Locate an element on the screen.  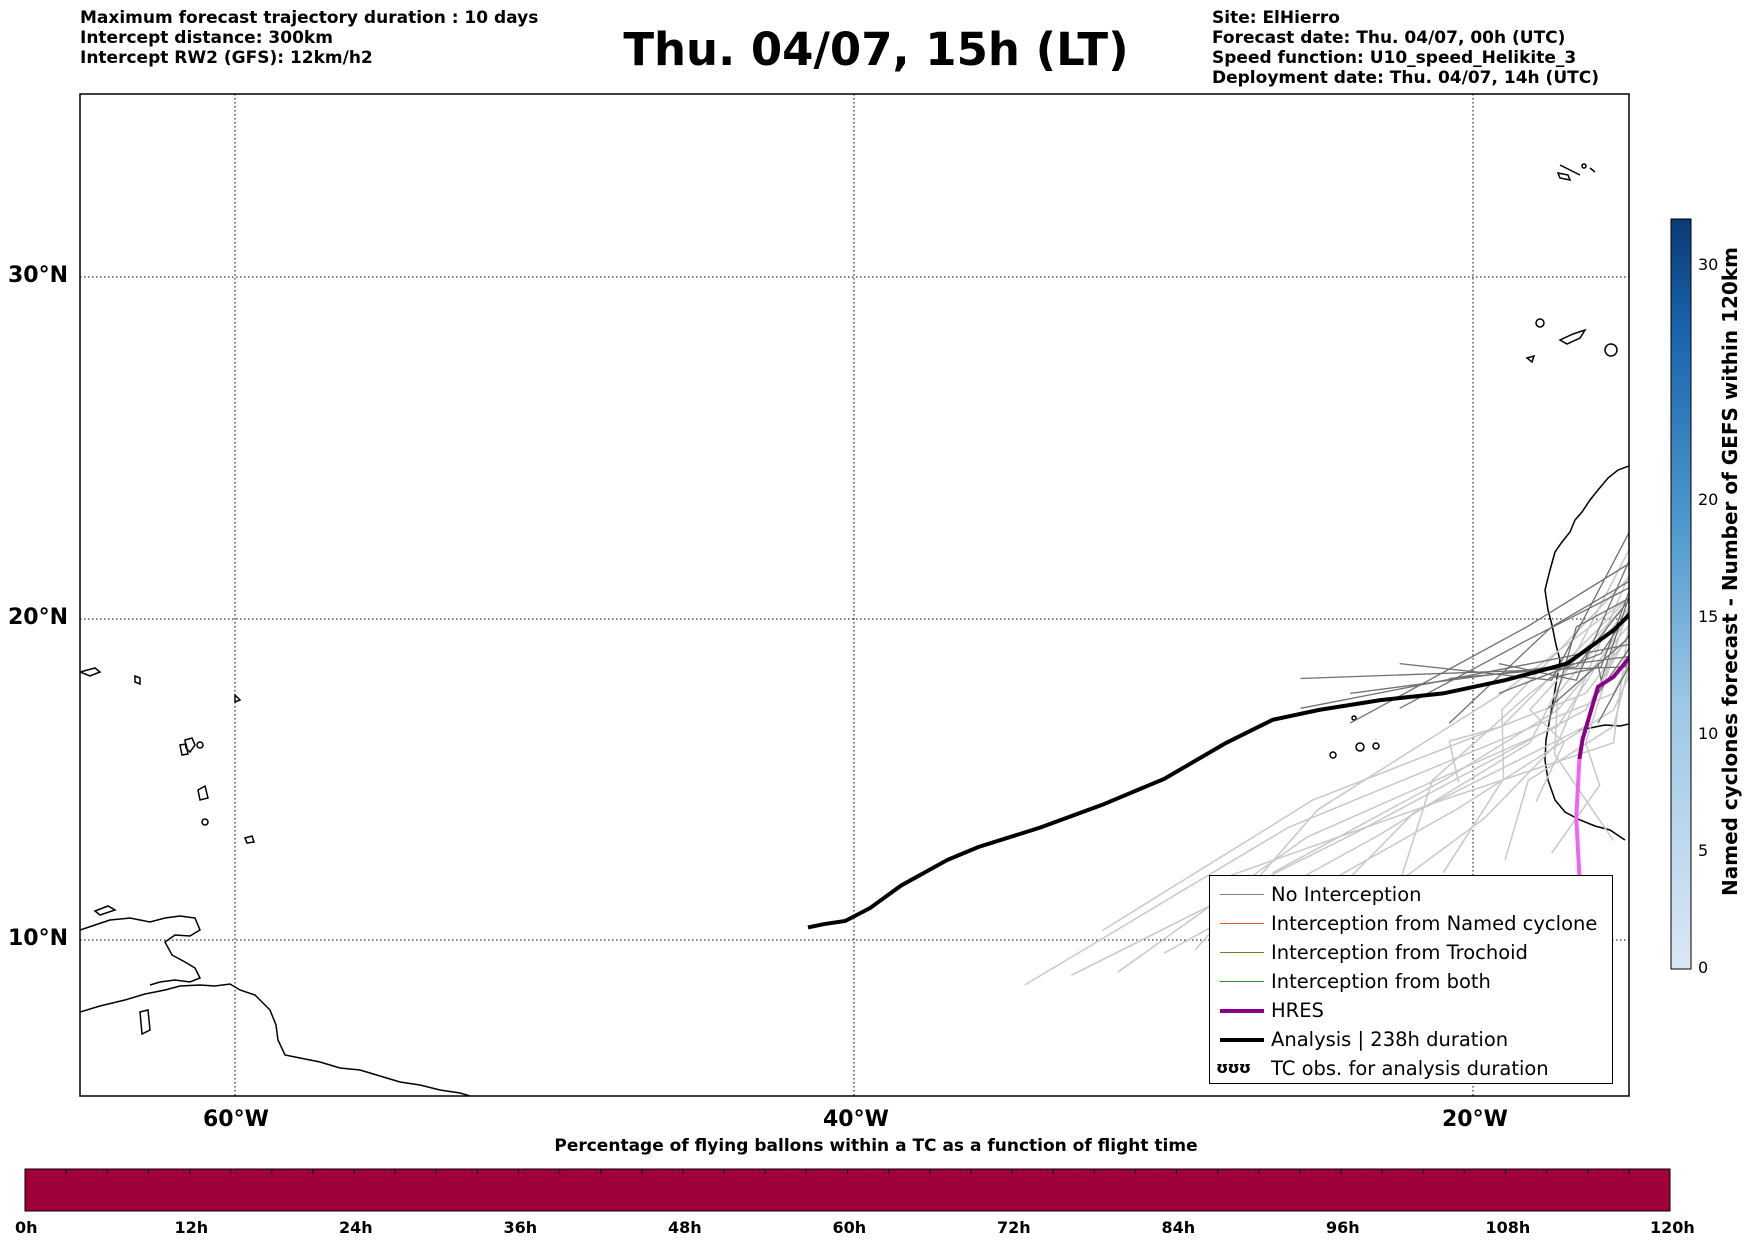
colorbar-tick: 0 is located at coordinates (1703, 967).